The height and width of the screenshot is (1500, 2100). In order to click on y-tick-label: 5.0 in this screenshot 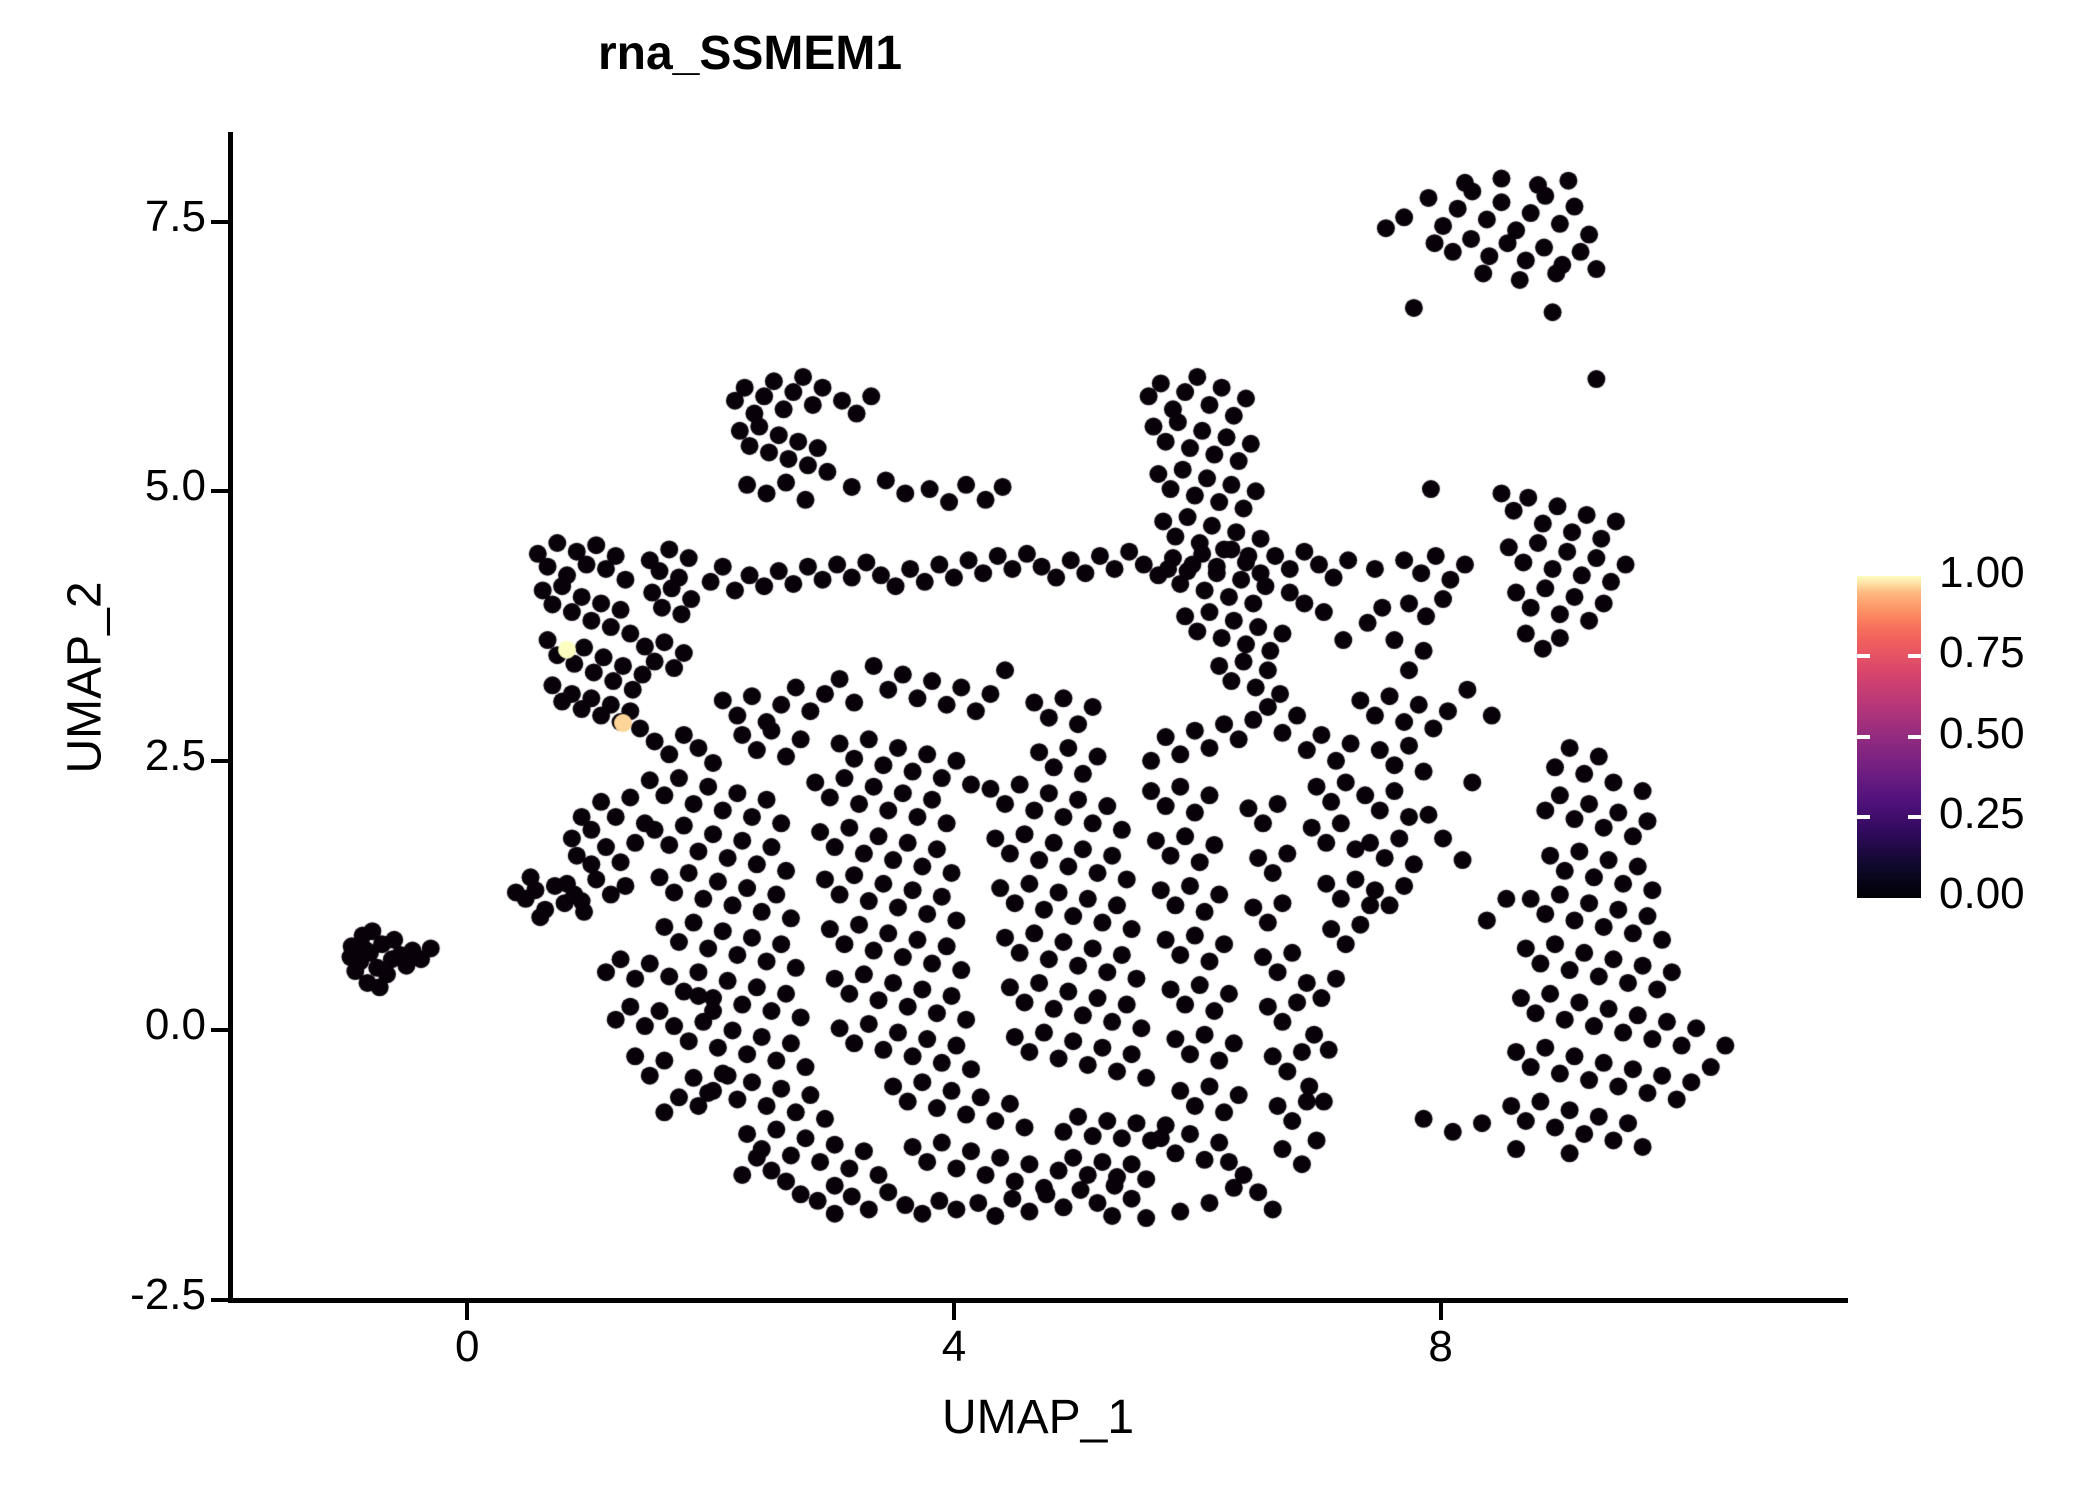, I will do `click(175, 486)`.